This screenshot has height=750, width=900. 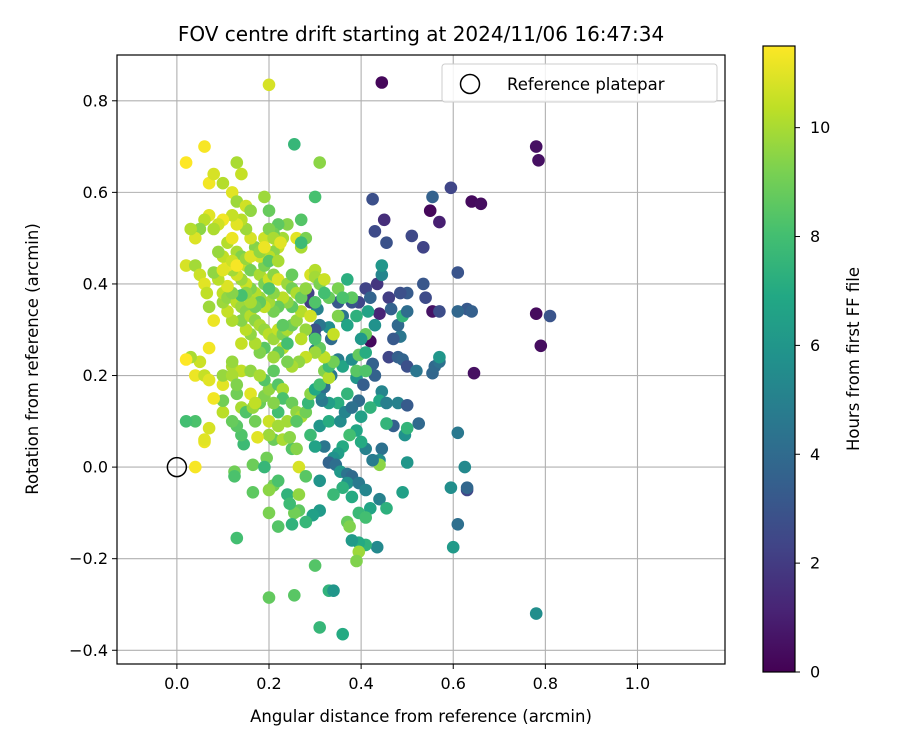 I want to click on y-tick-label: −0.2, so click(x=88, y=558).